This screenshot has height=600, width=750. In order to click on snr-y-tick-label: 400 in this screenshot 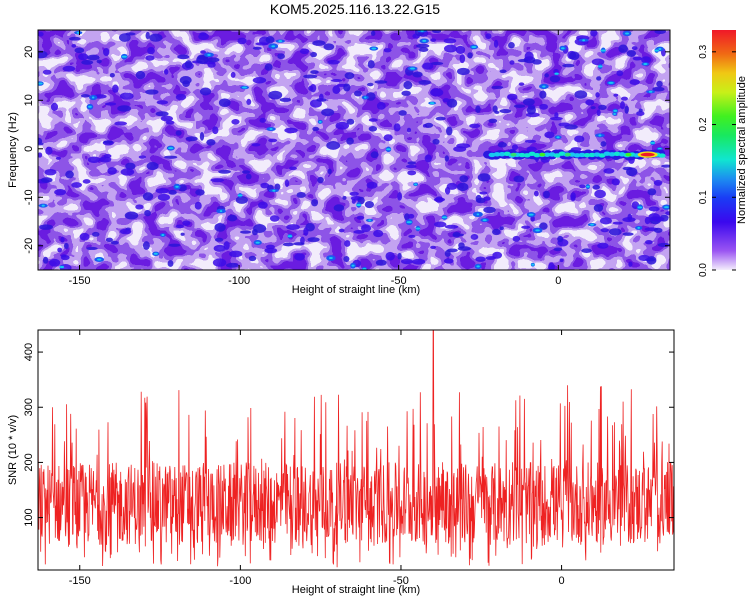, I will do `click(29, 352)`.